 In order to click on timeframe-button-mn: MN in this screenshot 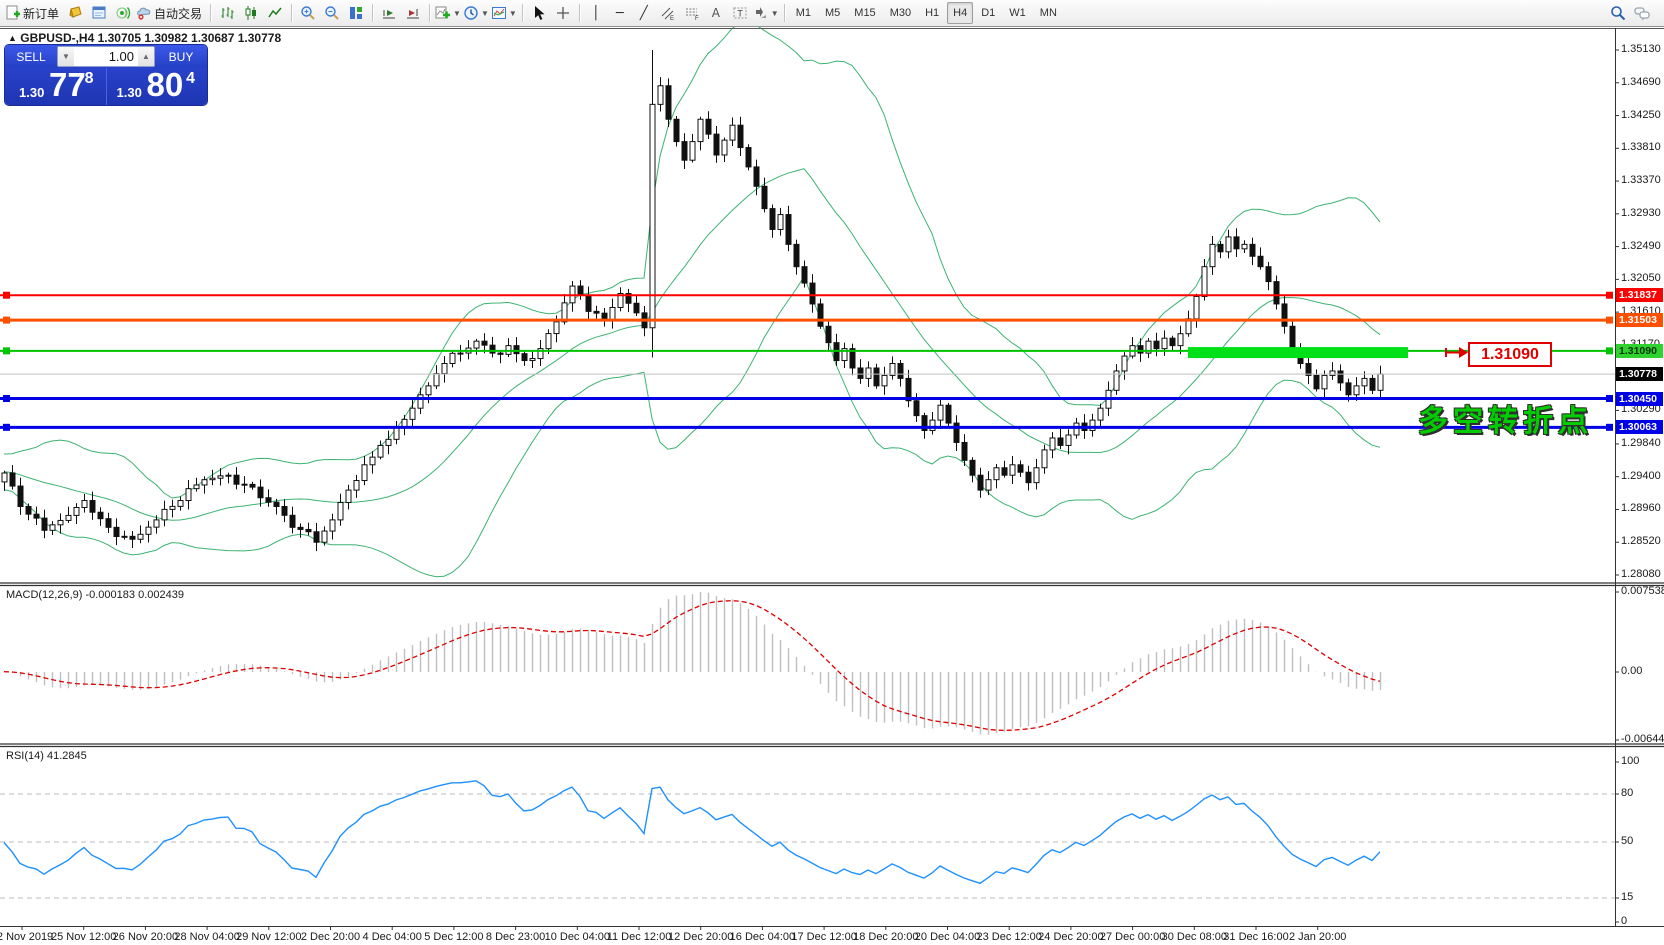, I will do `click(1048, 13)`.